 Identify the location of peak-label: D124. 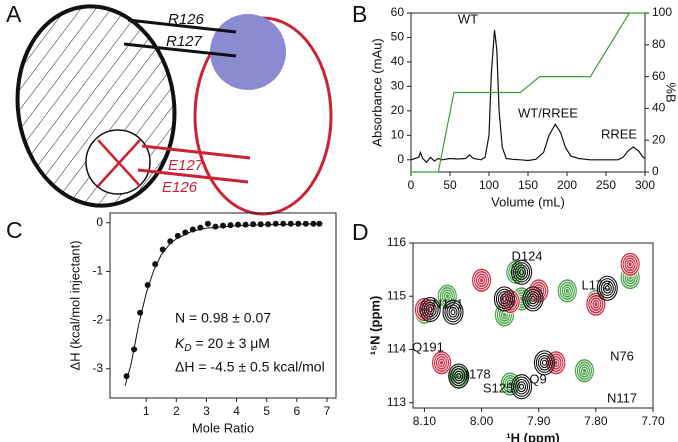
(526, 255).